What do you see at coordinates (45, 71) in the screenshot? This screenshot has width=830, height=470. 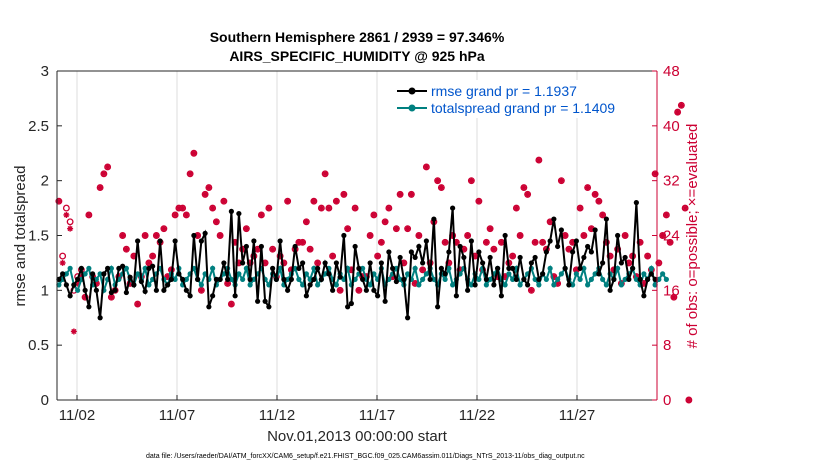 I see `y-left-tick-label: 3` at bounding box center [45, 71].